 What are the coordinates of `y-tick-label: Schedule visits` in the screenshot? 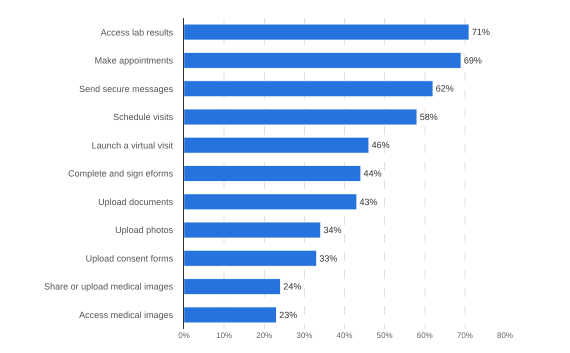 It's located at (143, 117).